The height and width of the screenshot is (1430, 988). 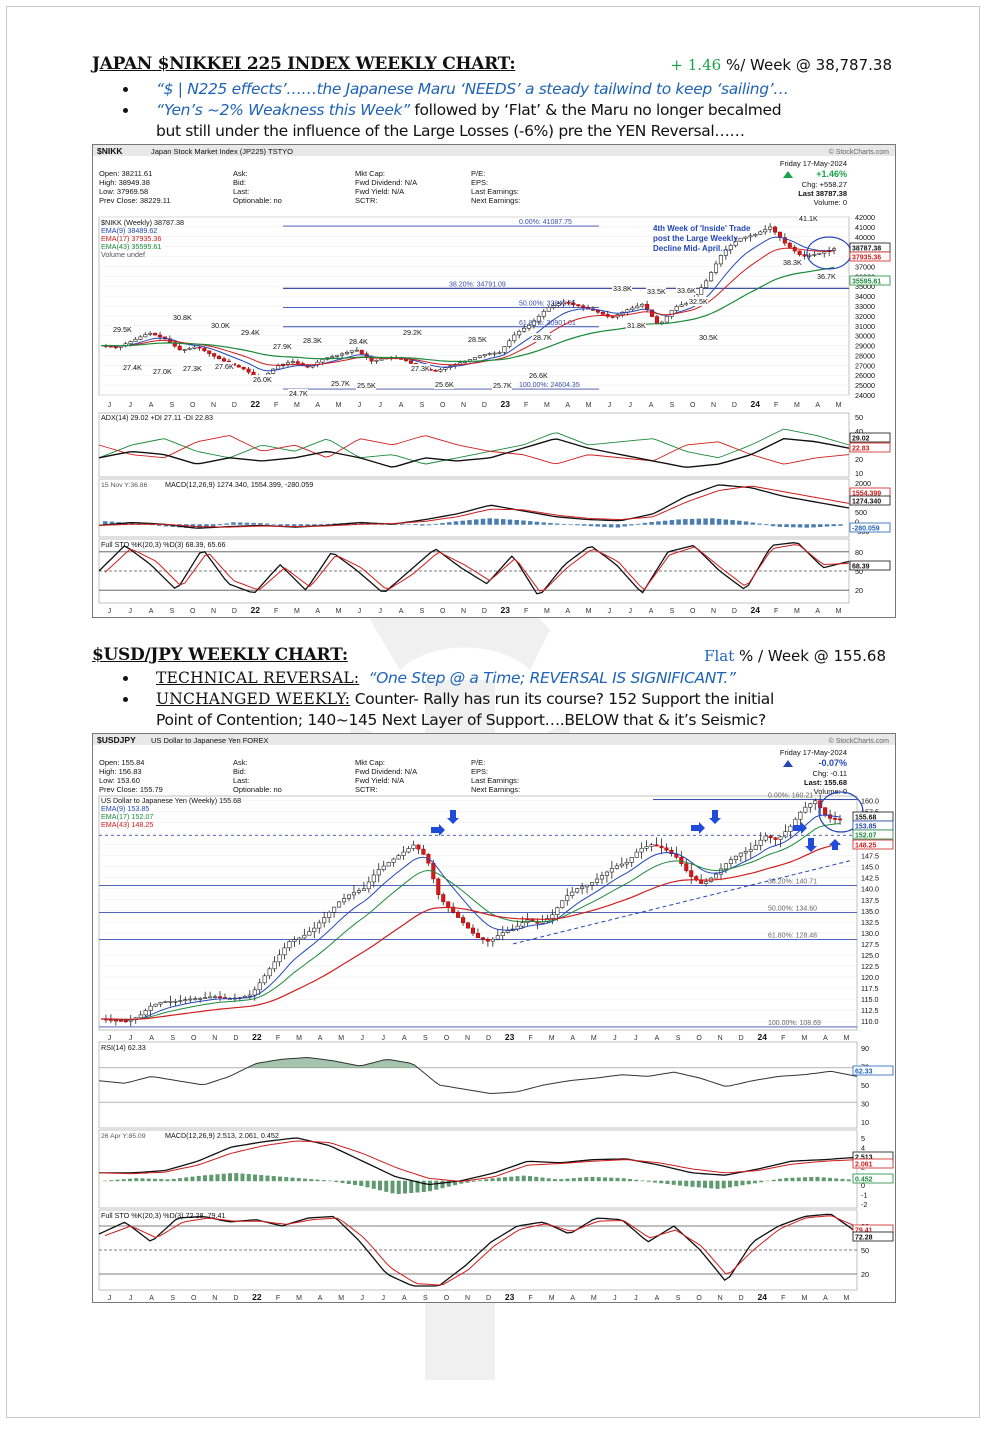 I want to click on sto-x-tick: M, so click(x=341, y=1298).